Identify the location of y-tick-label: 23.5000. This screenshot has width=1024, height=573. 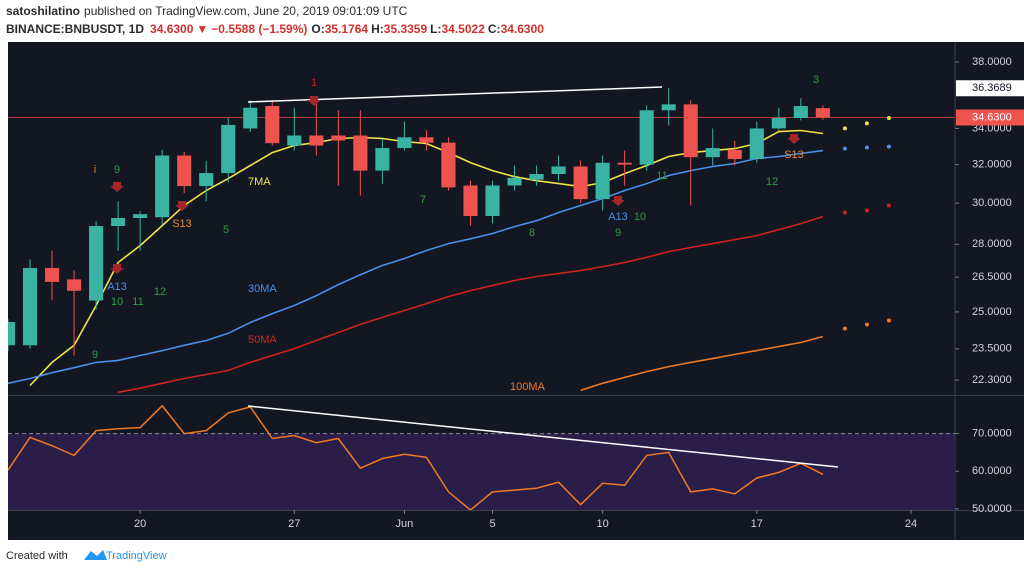
(992, 349).